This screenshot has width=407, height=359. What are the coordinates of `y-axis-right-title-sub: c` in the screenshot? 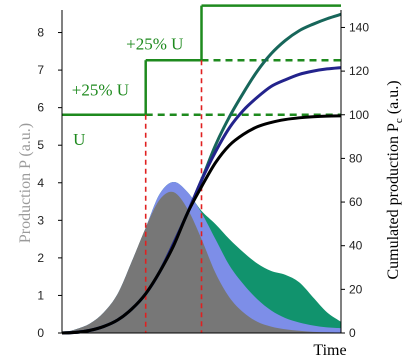 It's located at (399, 120).